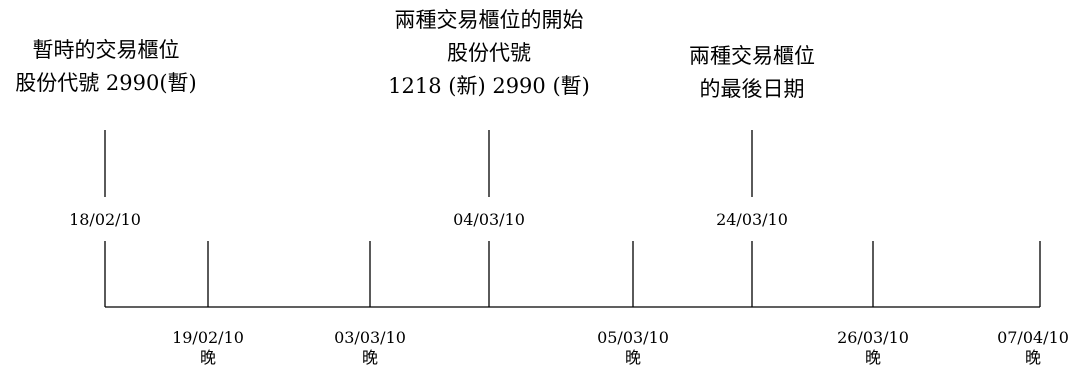 The width and height of the screenshot is (1078, 372). I want to click on bottom-date-3-note: 晚, so click(632, 357).